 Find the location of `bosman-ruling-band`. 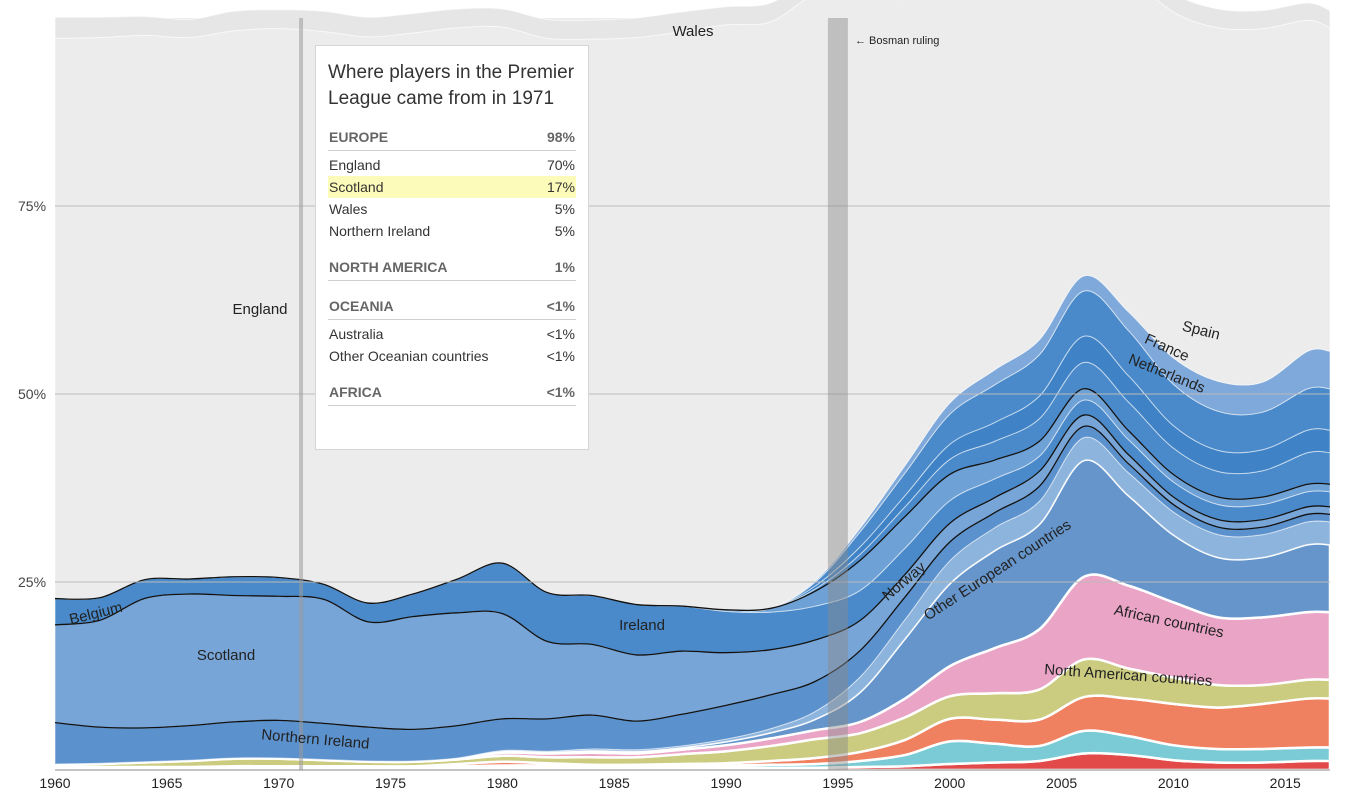

bosman-ruling-band is located at coordinates (837, 394).